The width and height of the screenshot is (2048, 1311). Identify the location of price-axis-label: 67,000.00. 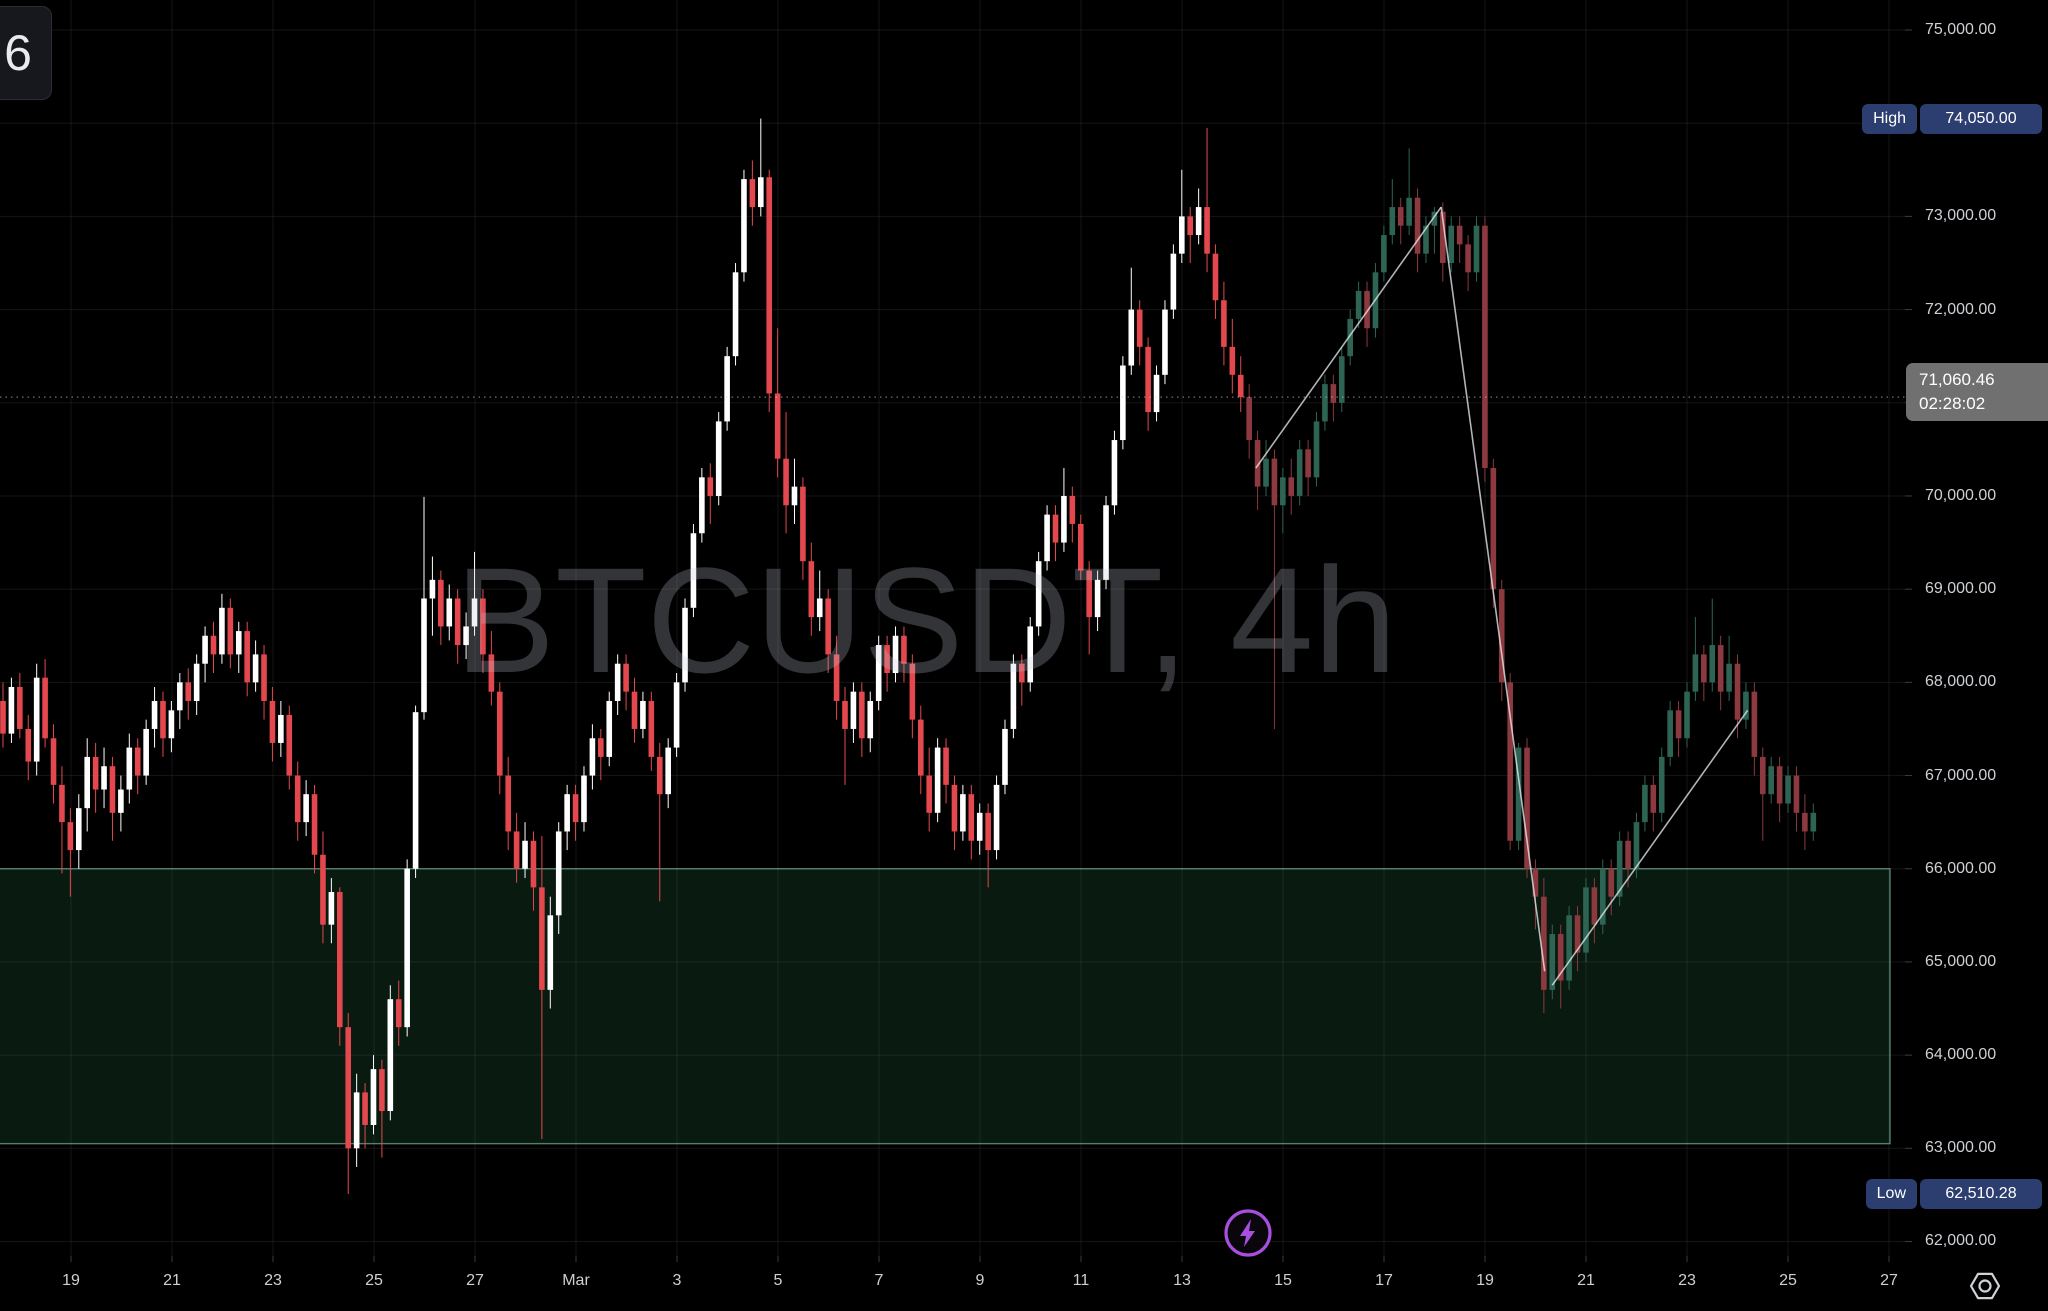
(1961, 775).